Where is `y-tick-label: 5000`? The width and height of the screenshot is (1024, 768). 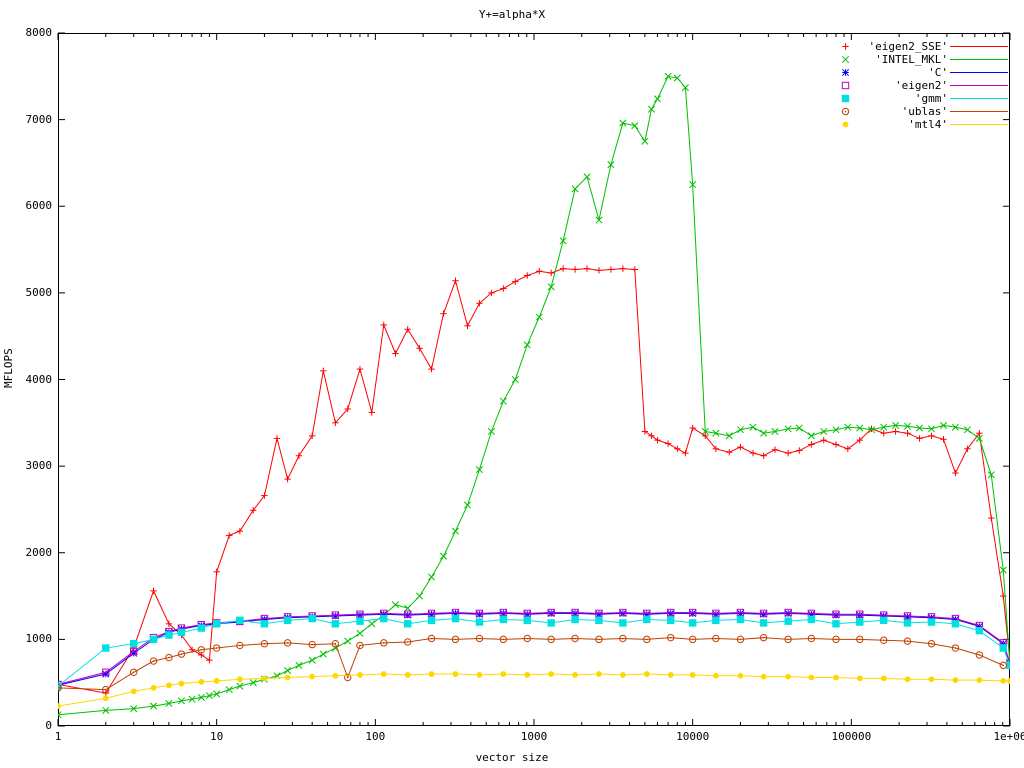
y-tick-label: 5000 is located at coordinates (39, 292).